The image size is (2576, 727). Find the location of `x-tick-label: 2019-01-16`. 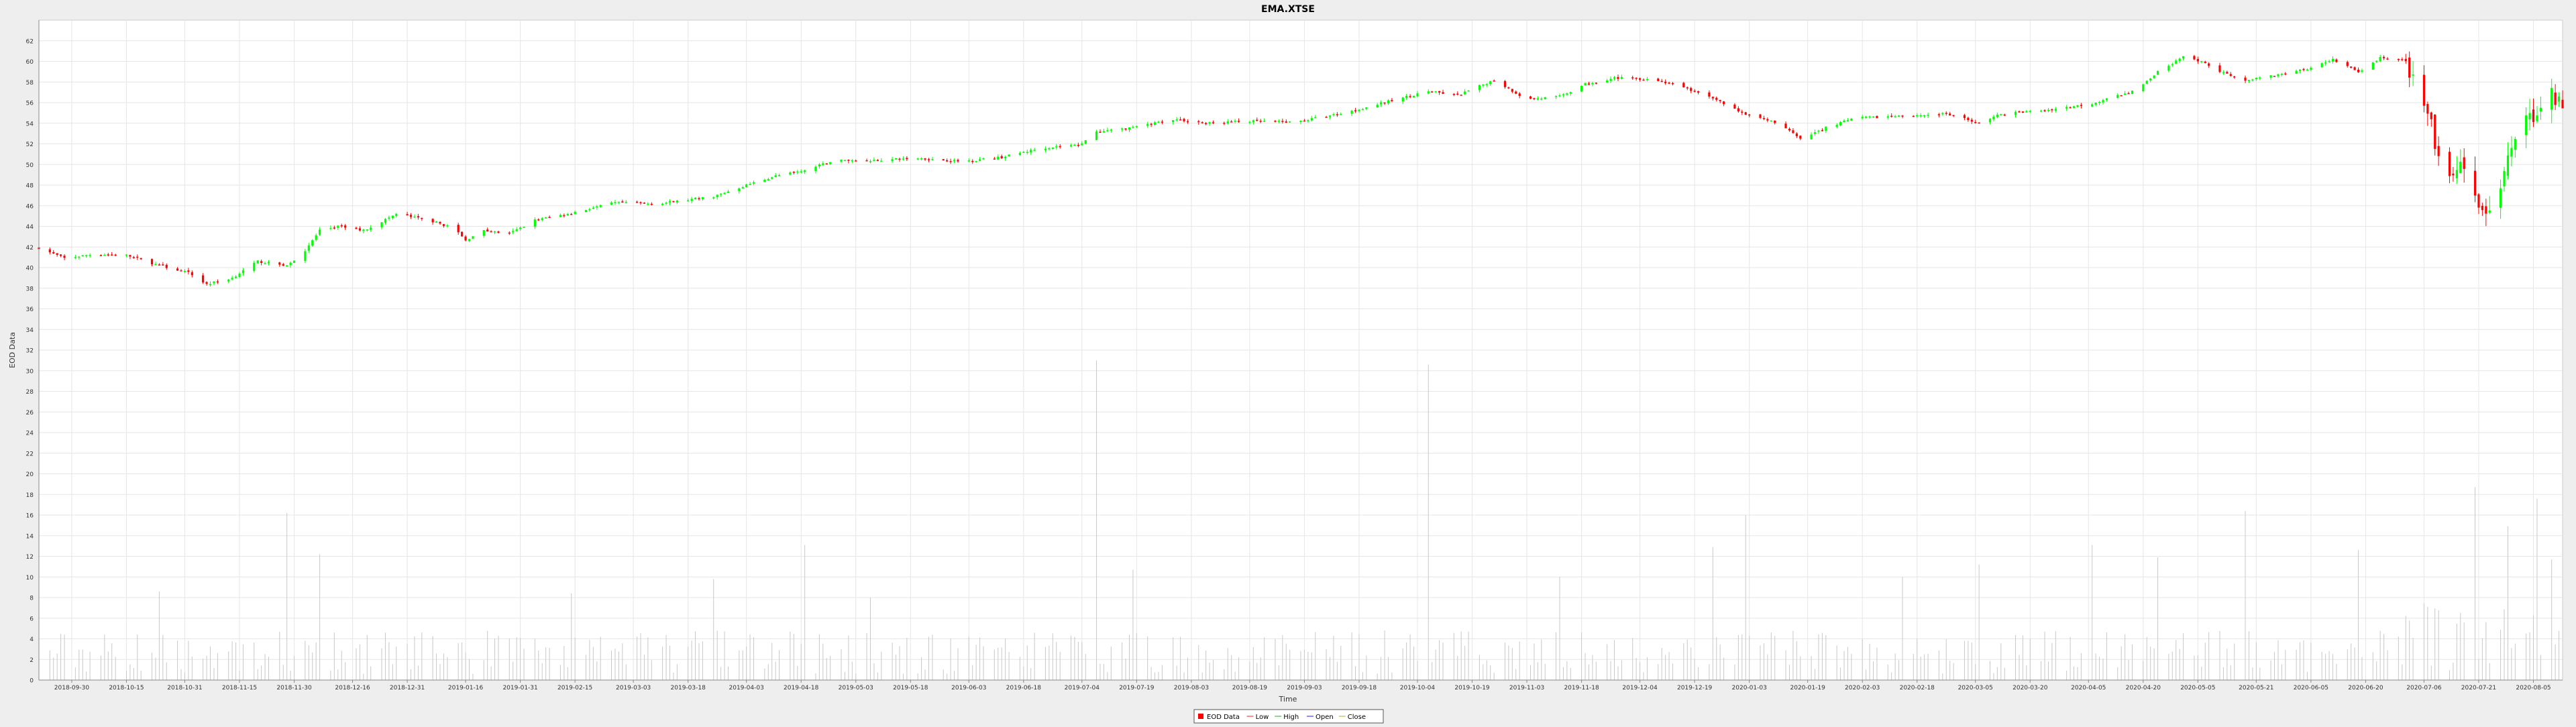

x-tick-label: 2019-01-16 is located at coordinates (466, 688).